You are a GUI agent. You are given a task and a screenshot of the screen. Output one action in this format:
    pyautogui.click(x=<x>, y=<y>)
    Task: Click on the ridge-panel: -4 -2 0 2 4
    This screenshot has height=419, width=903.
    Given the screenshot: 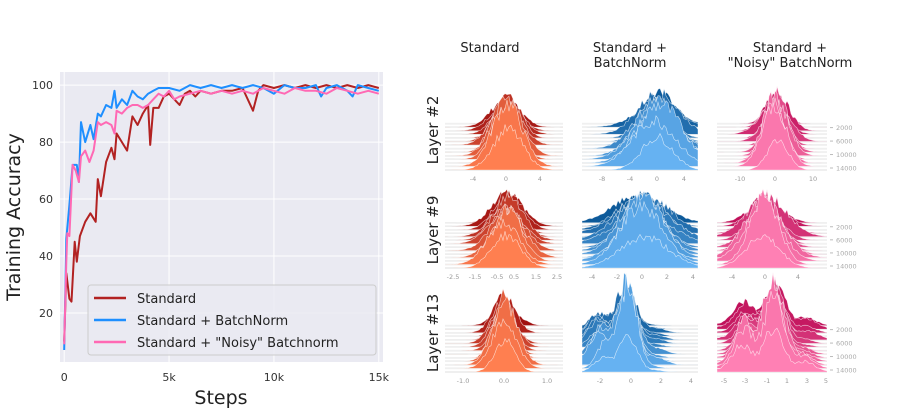 What is the action you would take?
    pyautogui.click(x=640, y=235)
    